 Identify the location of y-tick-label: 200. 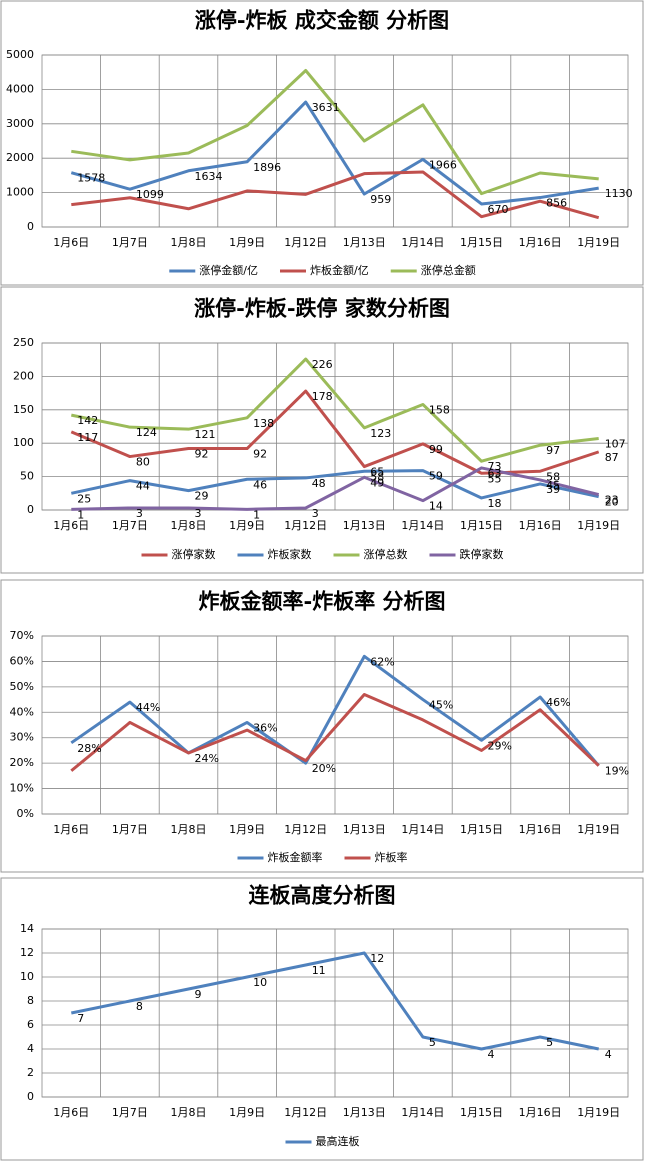
(23, 375).